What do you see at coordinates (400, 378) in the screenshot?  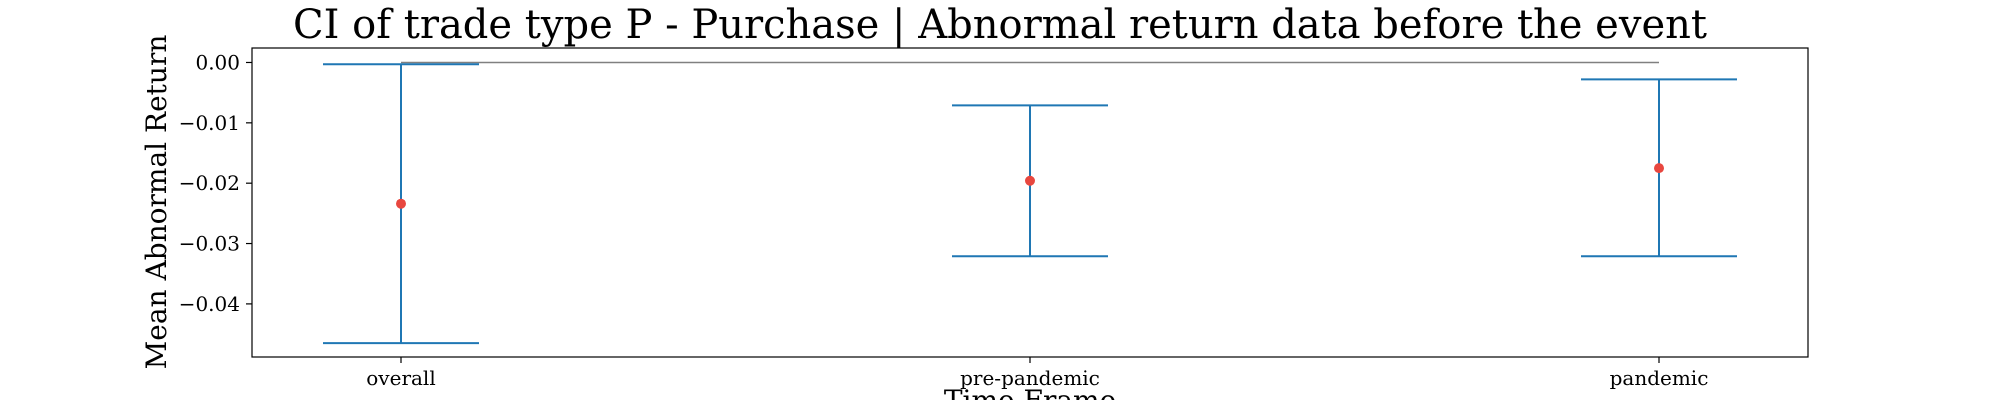 I see `x-tick-label: overall` at bounding box center [400, 378].